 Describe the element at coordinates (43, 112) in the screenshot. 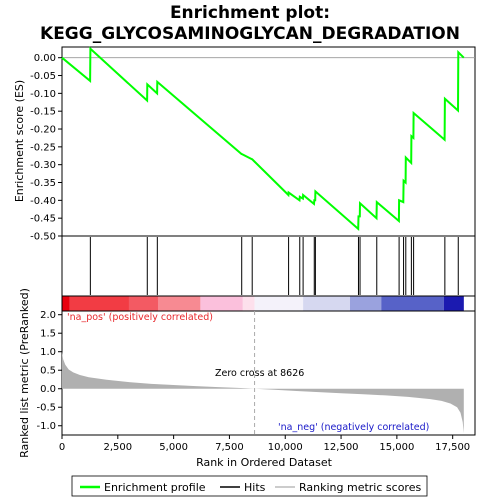

I see `es-tick-label: -0.15` at that location.